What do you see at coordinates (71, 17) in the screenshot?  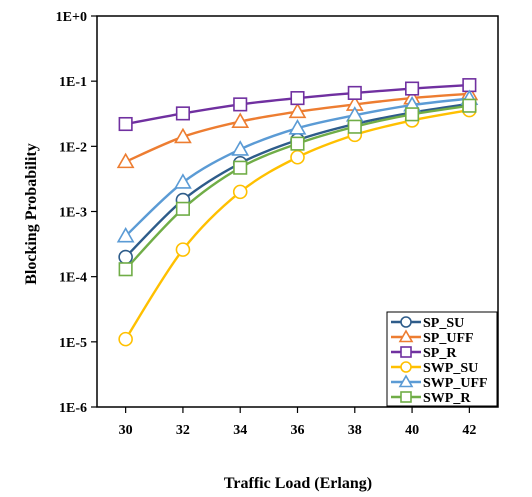 I see `y-tick-label: 1E+0` at bounding box center [71, 17].